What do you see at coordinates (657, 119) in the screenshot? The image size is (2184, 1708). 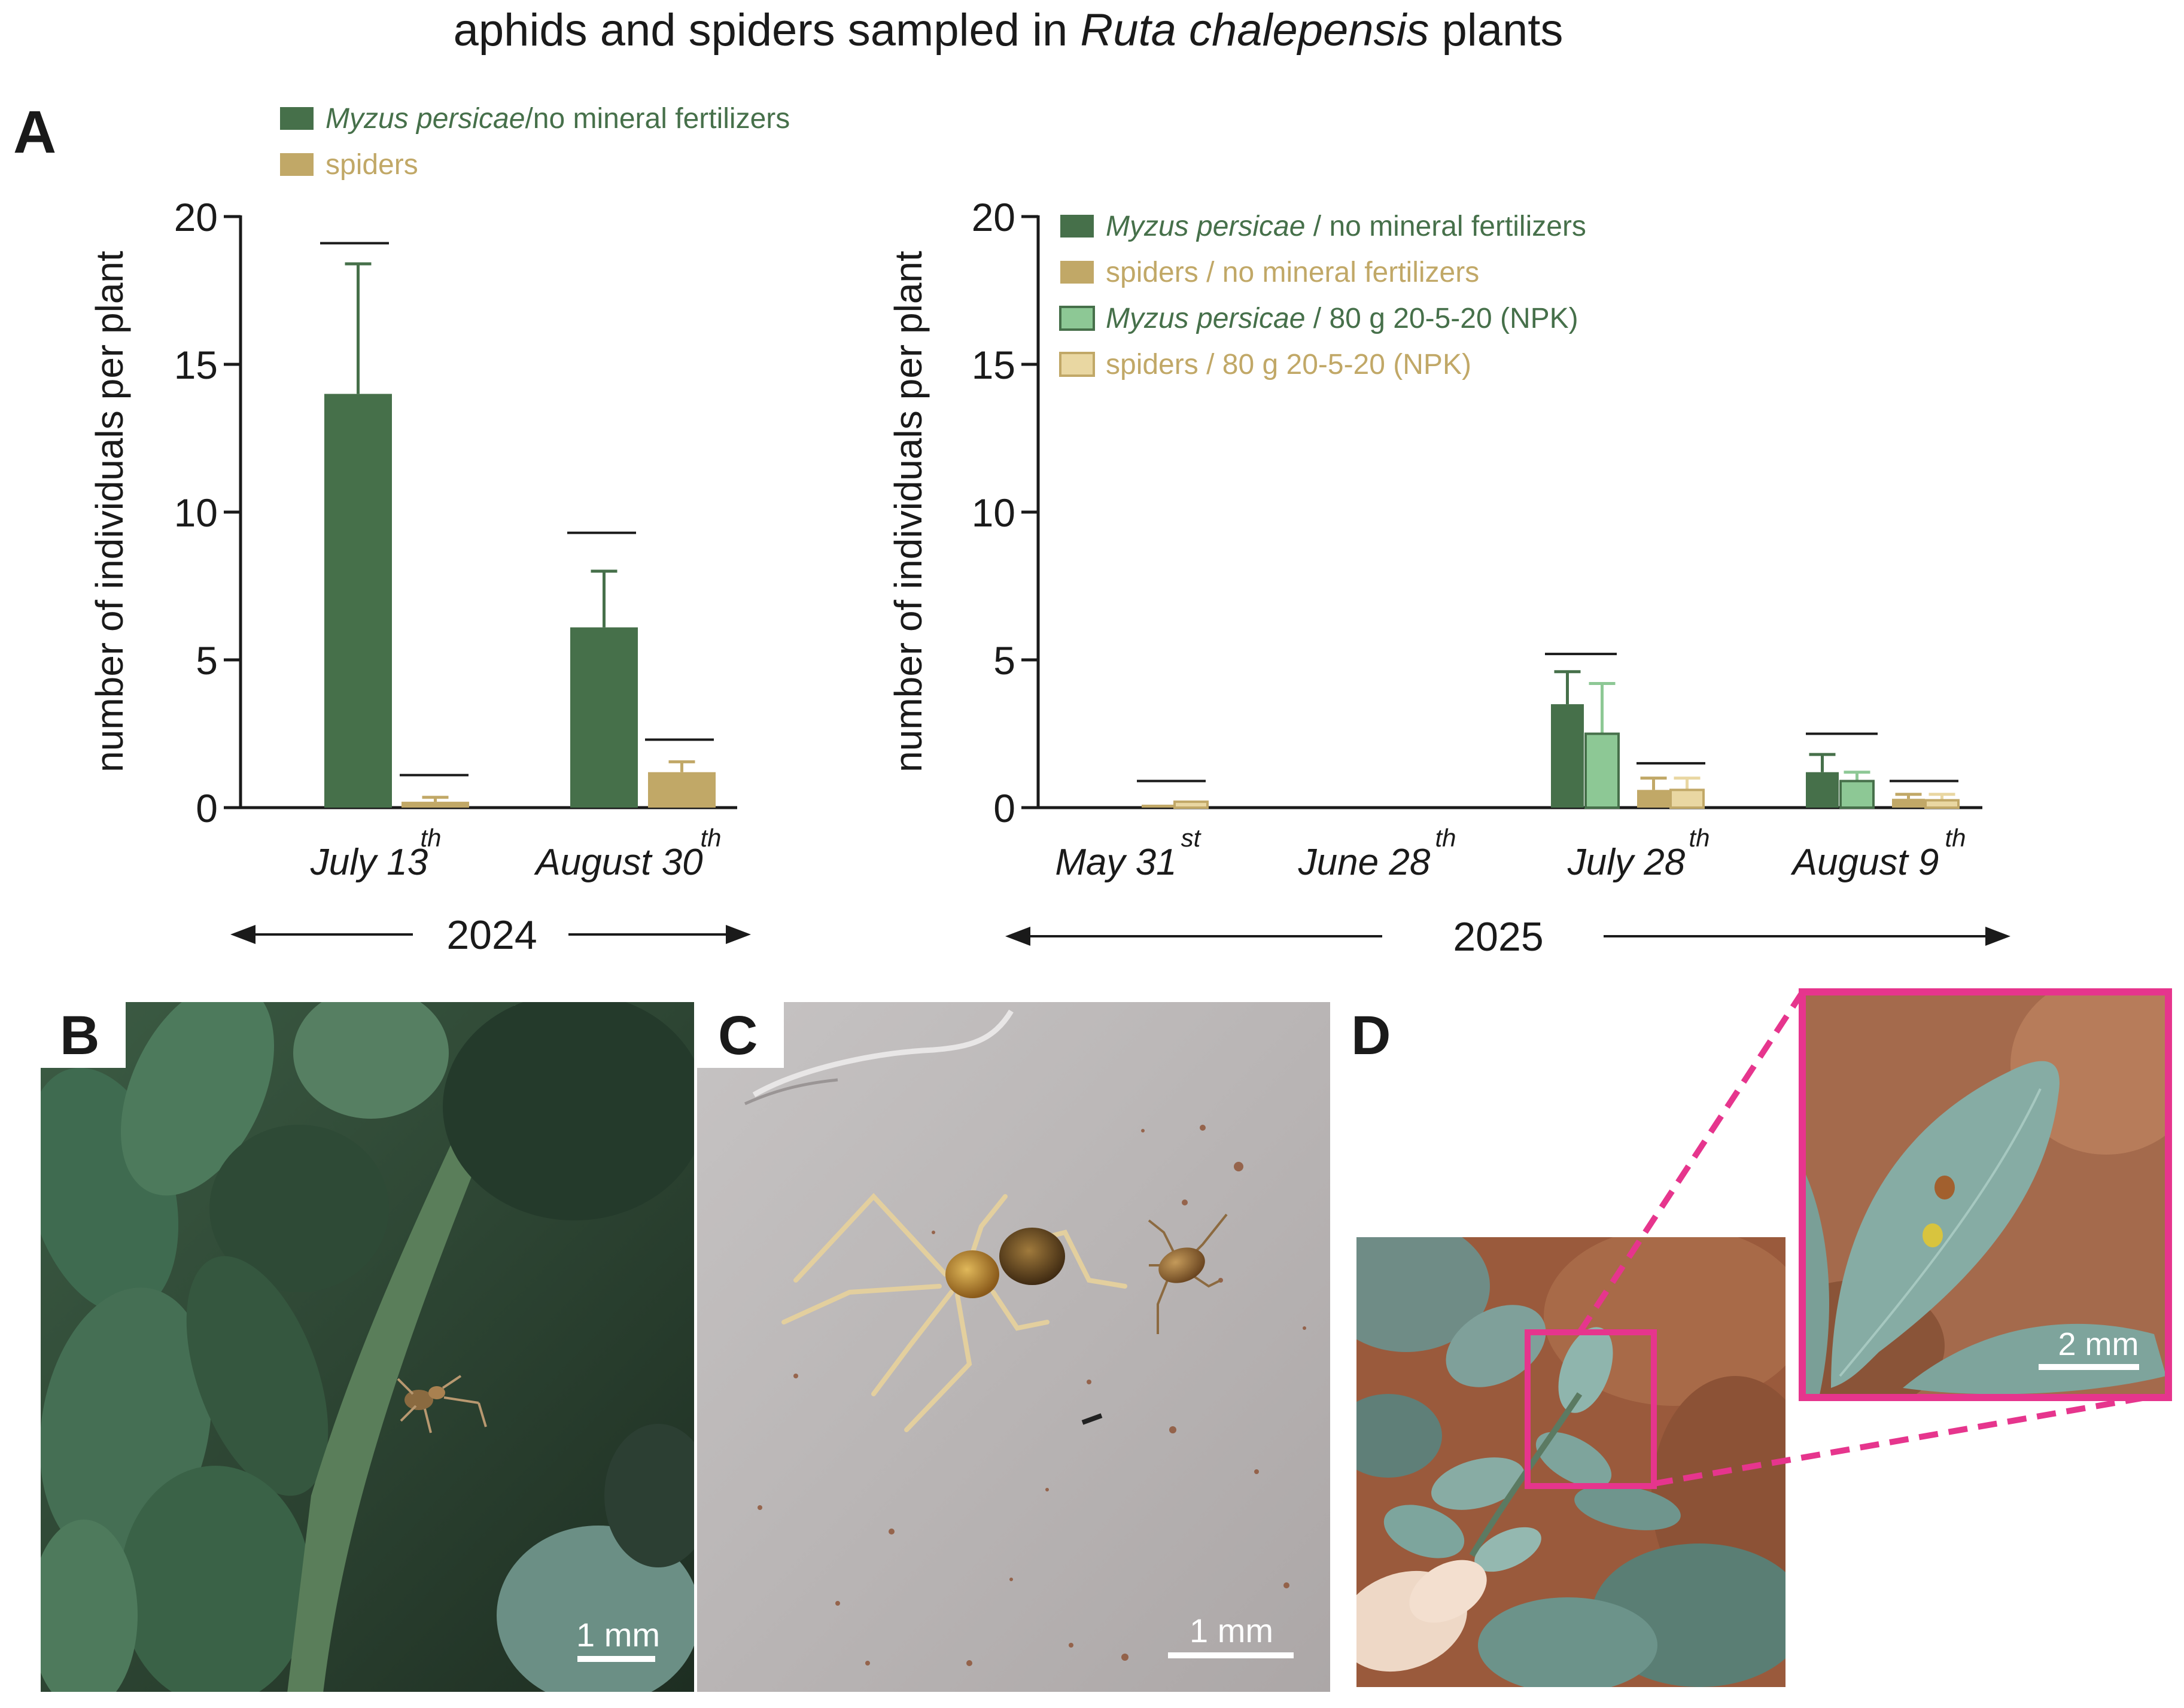 I see `legend-entry-text: /no mineral fertilizers` at bounding box center [657, 119].